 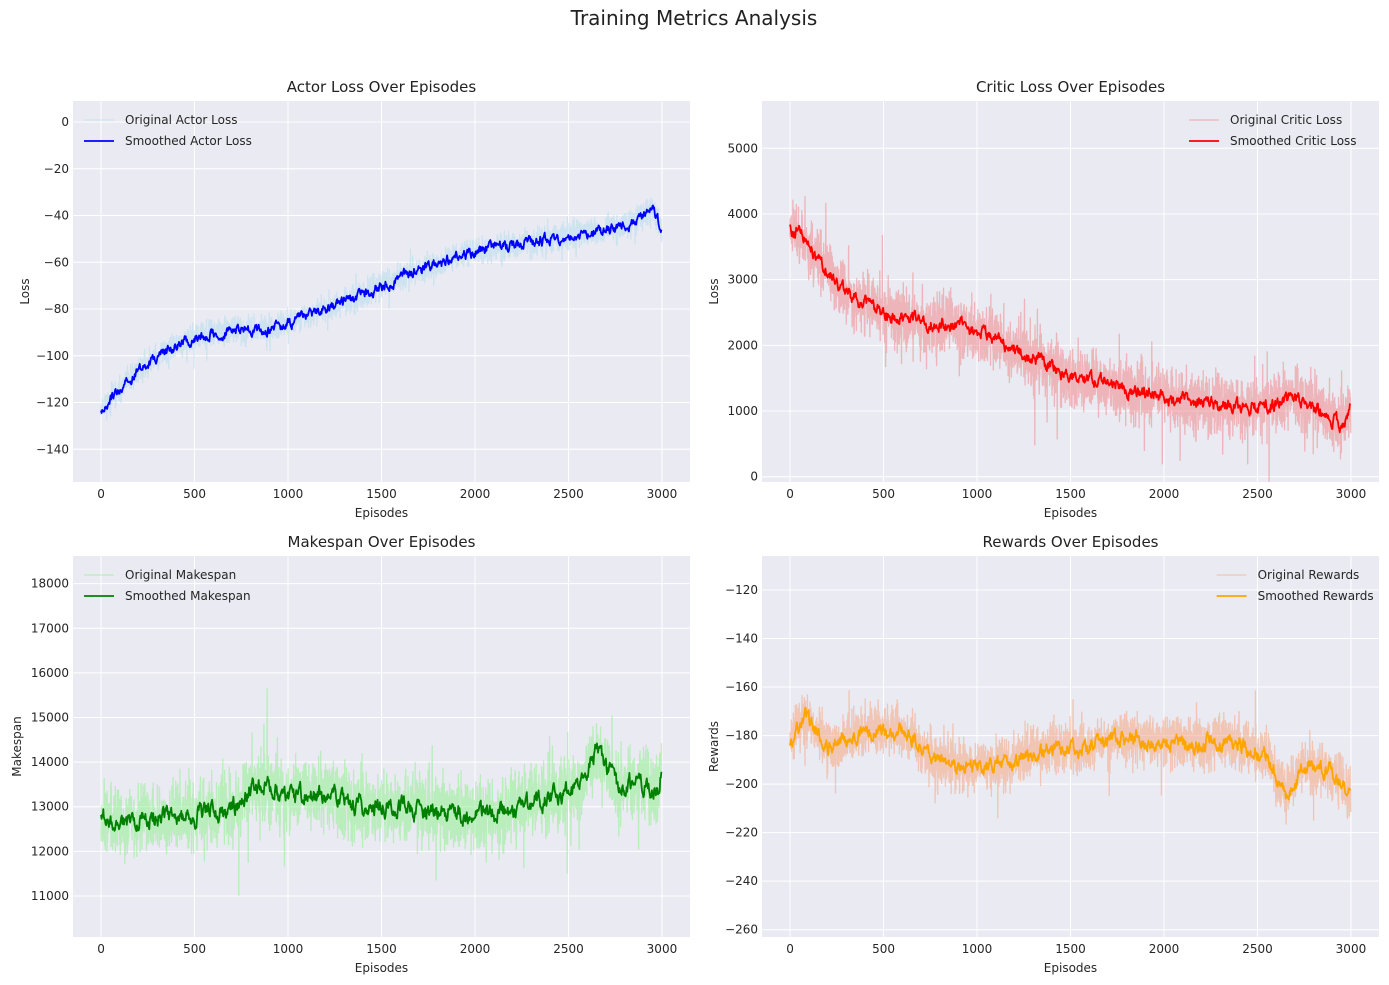 What do you see at coordinates (52, 403) in the screenshot?
I see `actor-loss-y-tick-label: −120` at bounding box center [52, 403].